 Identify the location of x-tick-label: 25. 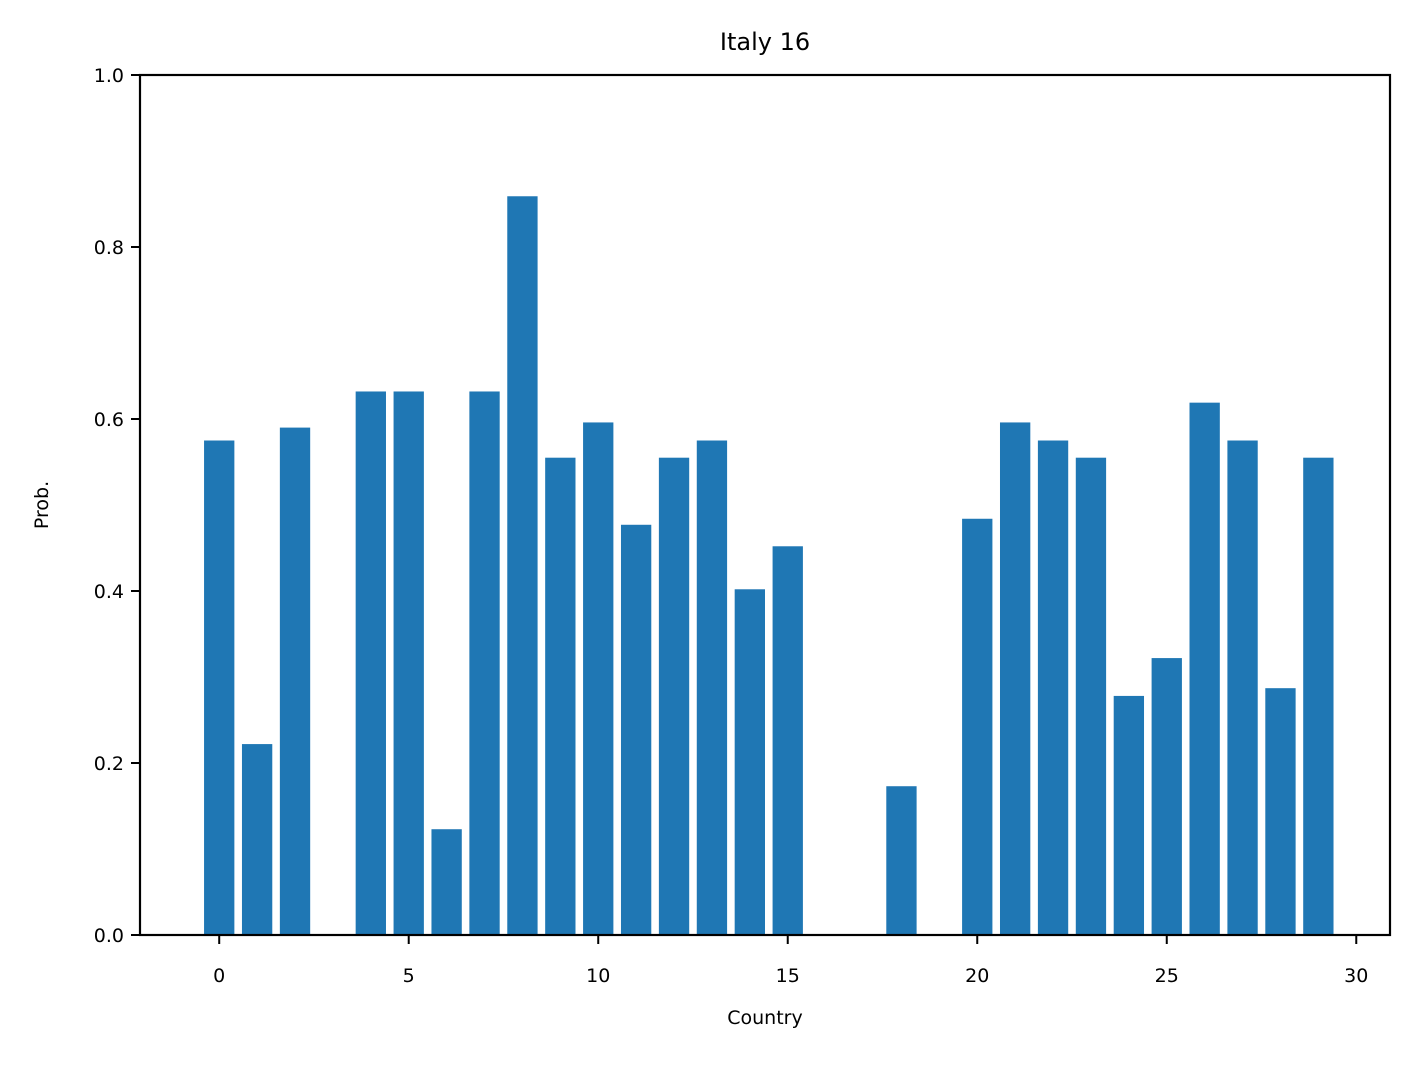
(1167, 976).